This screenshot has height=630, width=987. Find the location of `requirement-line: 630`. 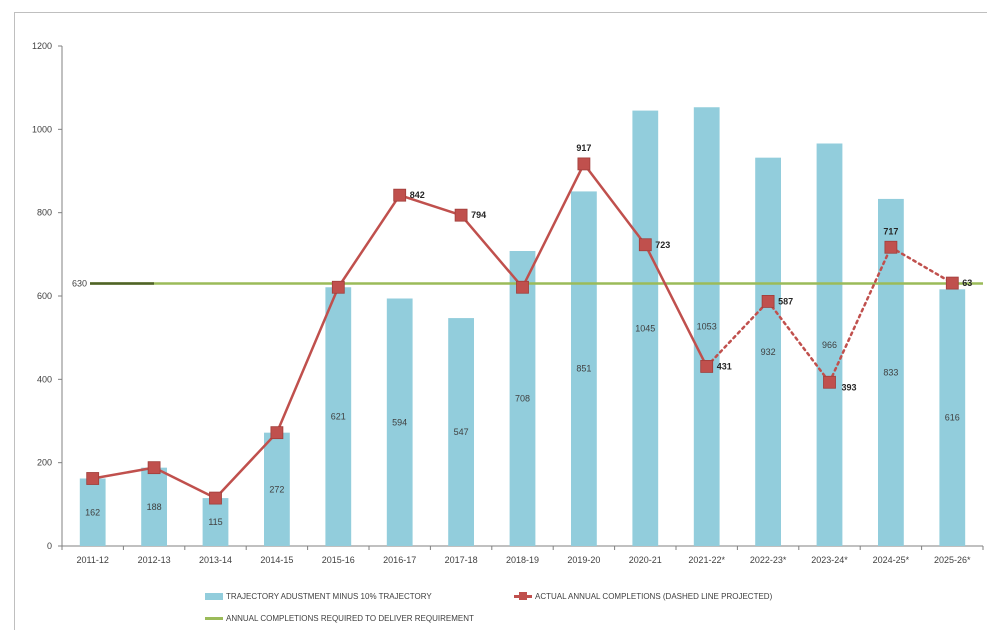

requirement-line: 630 is located at coordinates (527, 284).